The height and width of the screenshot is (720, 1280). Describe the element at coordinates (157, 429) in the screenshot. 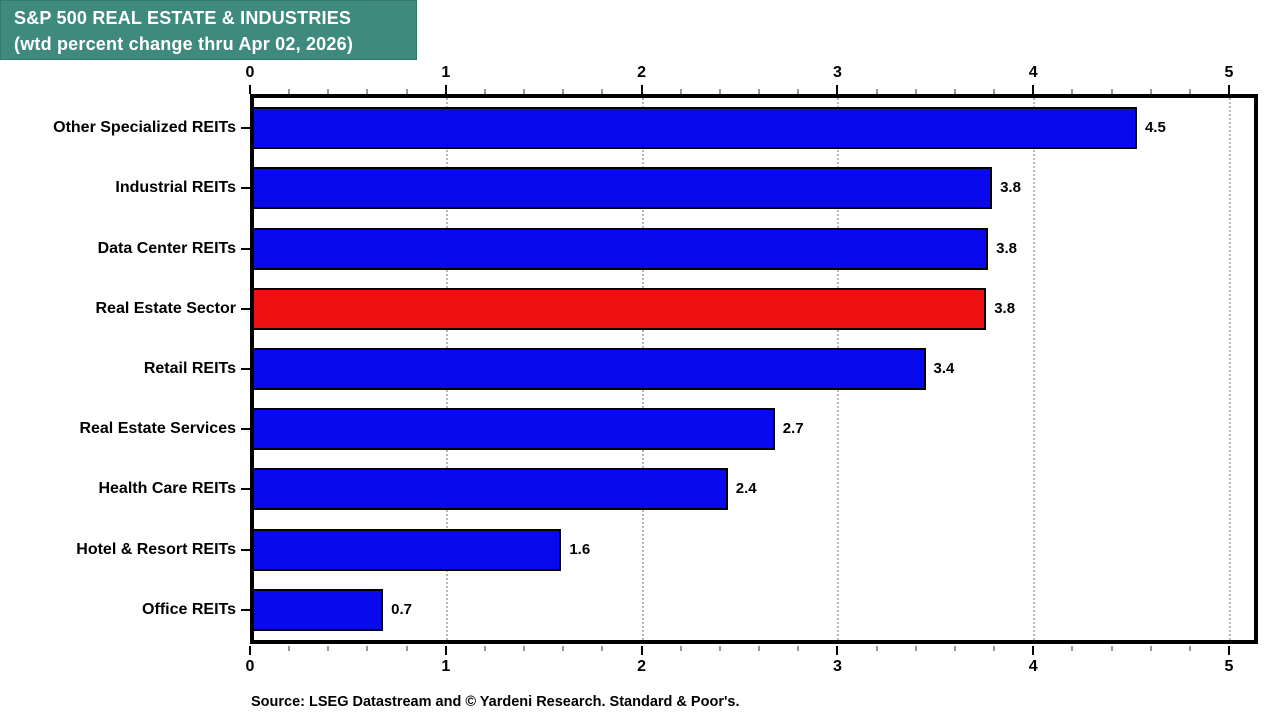

I see `category-label: Real Estate Services` at that location.